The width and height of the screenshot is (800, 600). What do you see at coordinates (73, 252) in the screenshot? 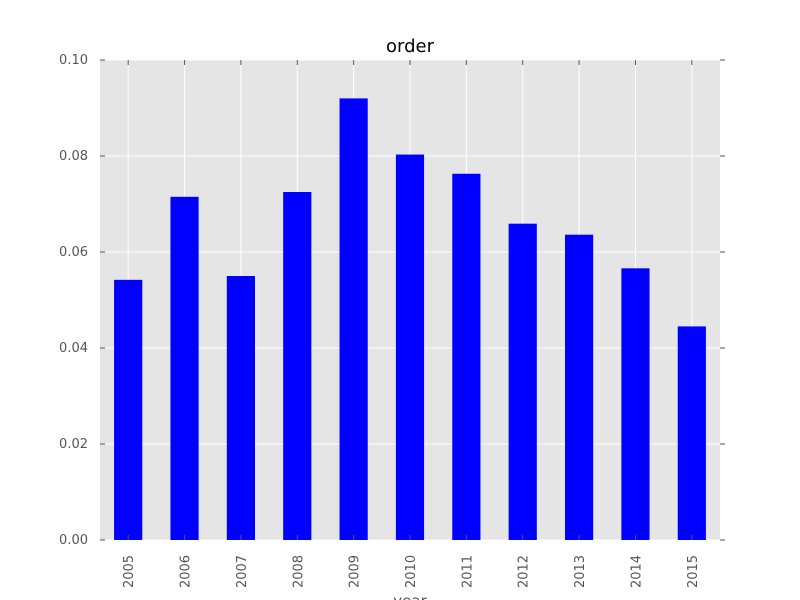
I see `y-tick-label: 0.06` at bounding box center [73, 252].